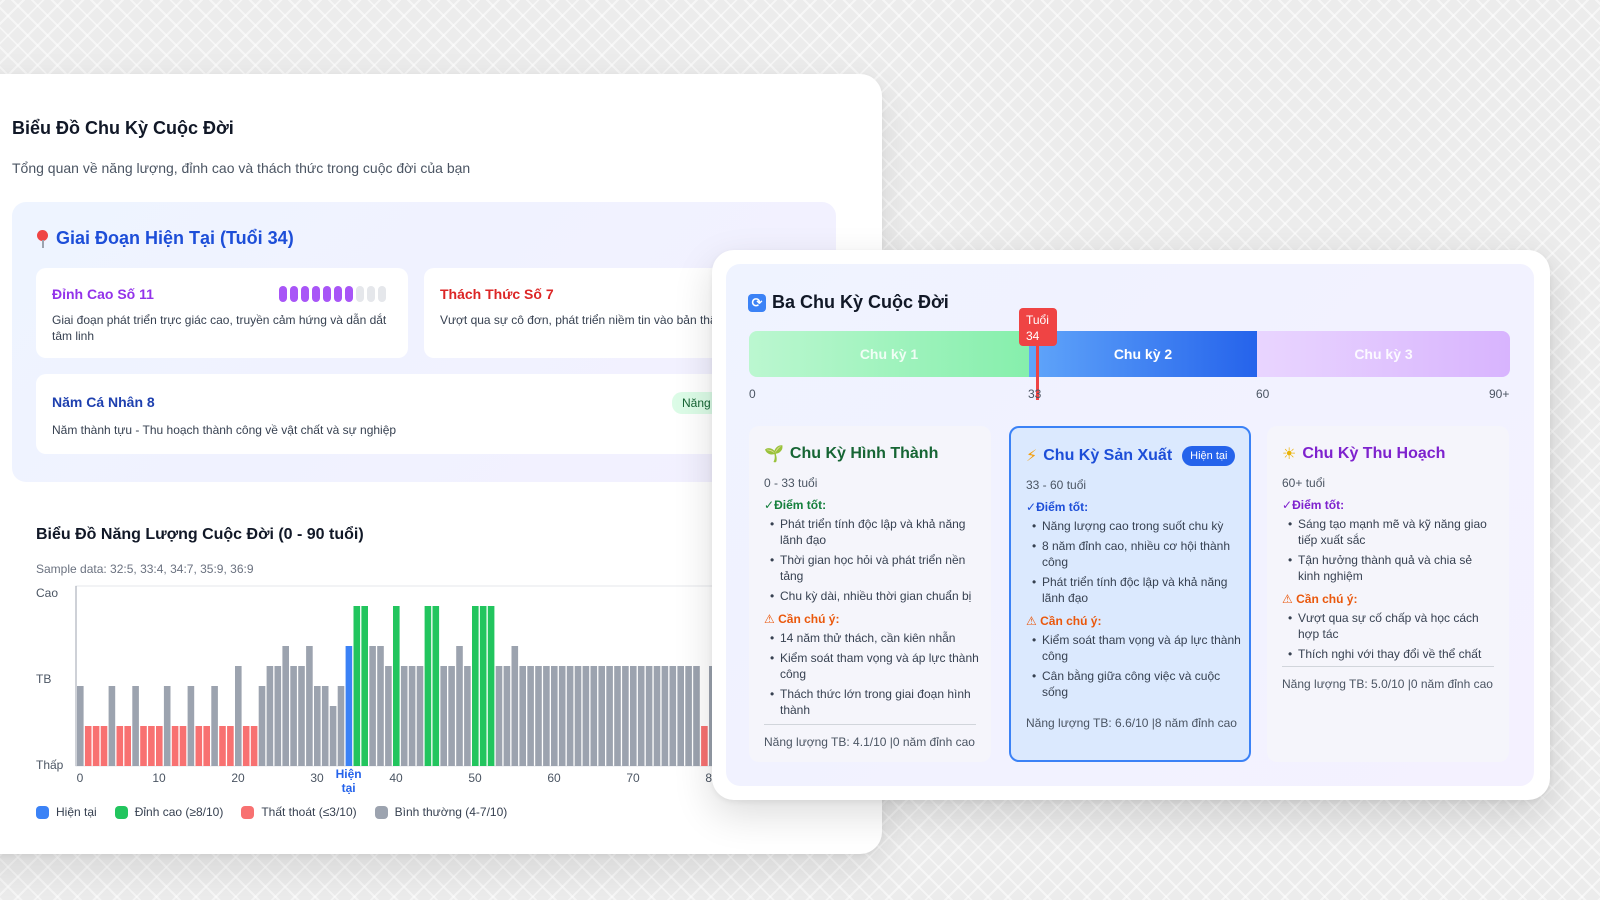 The height and width of the screenshot is (900, 1600). I want to click on current-stage-heading: Giai Đoạn Hiện Tại (Tuổi 34), so click(165, 238).